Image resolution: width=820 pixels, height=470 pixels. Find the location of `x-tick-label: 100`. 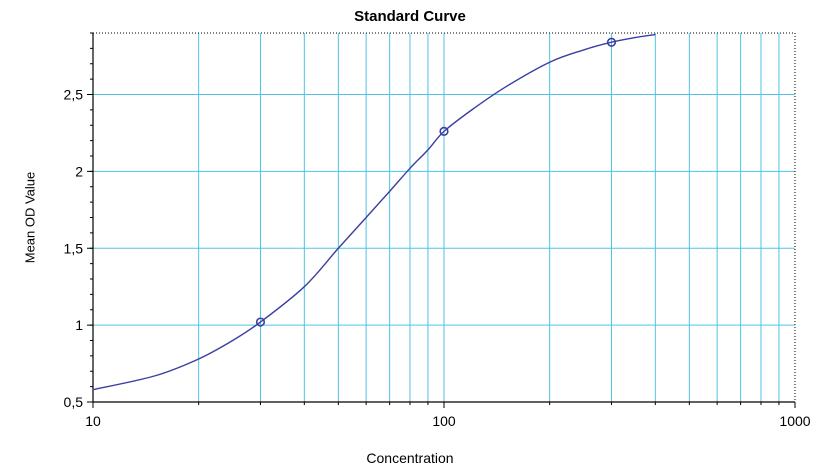

x-tick-label: 100 is located at coordinates (444, 421).